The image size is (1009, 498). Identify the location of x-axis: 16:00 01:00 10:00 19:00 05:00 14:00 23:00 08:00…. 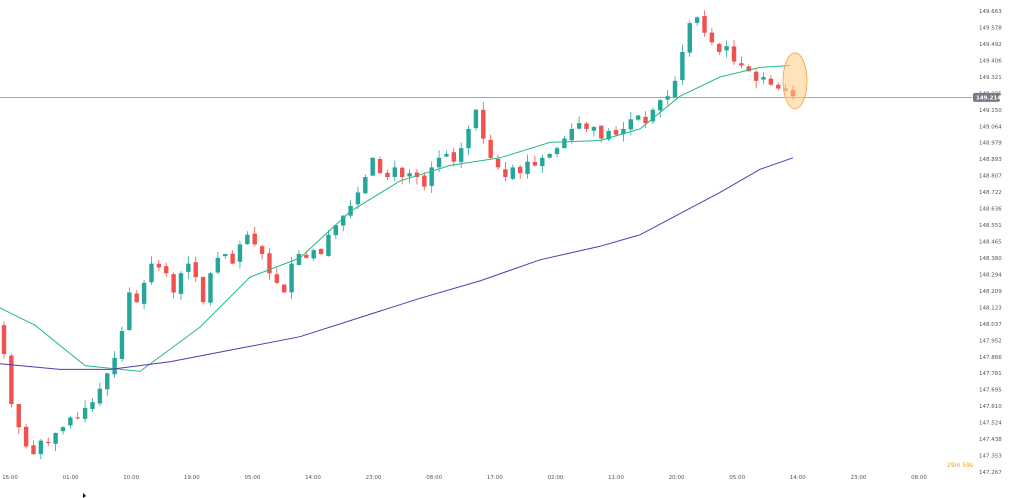
(464, 478).